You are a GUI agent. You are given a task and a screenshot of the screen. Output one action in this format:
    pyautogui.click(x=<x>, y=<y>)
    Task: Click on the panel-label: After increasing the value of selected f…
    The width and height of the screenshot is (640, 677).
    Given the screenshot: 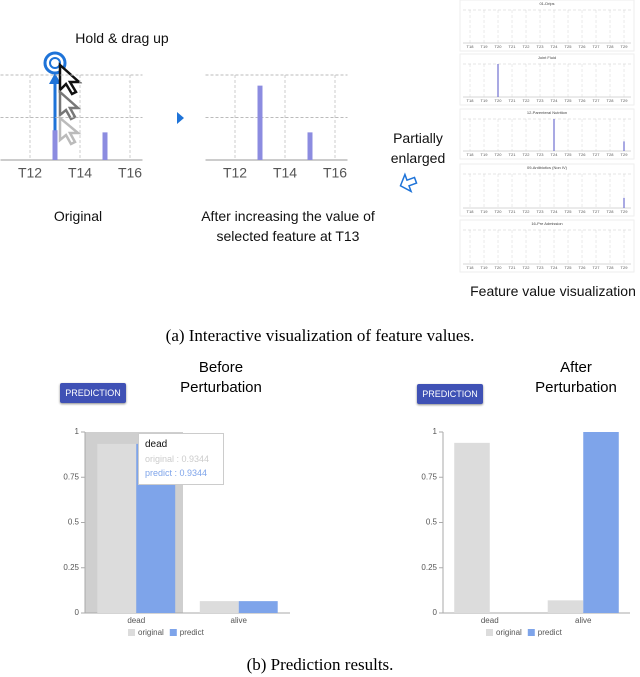 What is the action you would take?
    pyautogui.click(x=288, y=226)
    